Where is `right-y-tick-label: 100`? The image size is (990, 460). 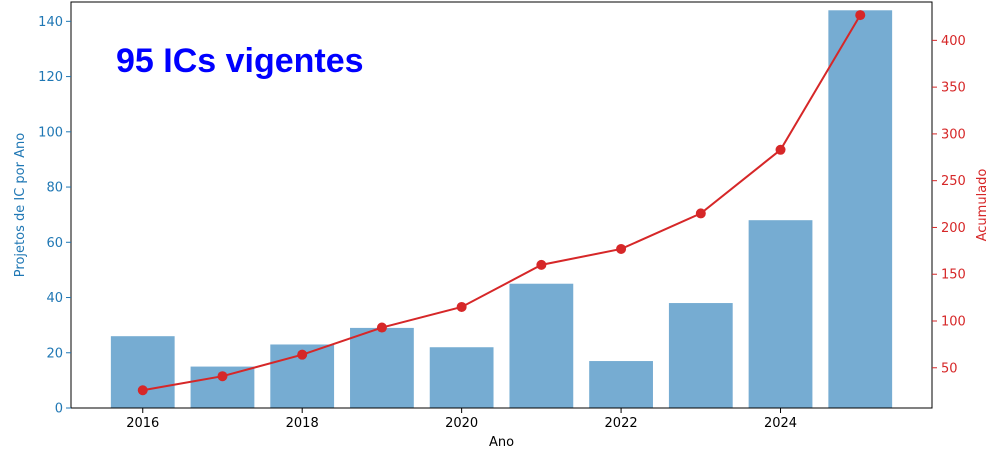 right-y-tick-label: 100 is located at coordinates (953, 322).